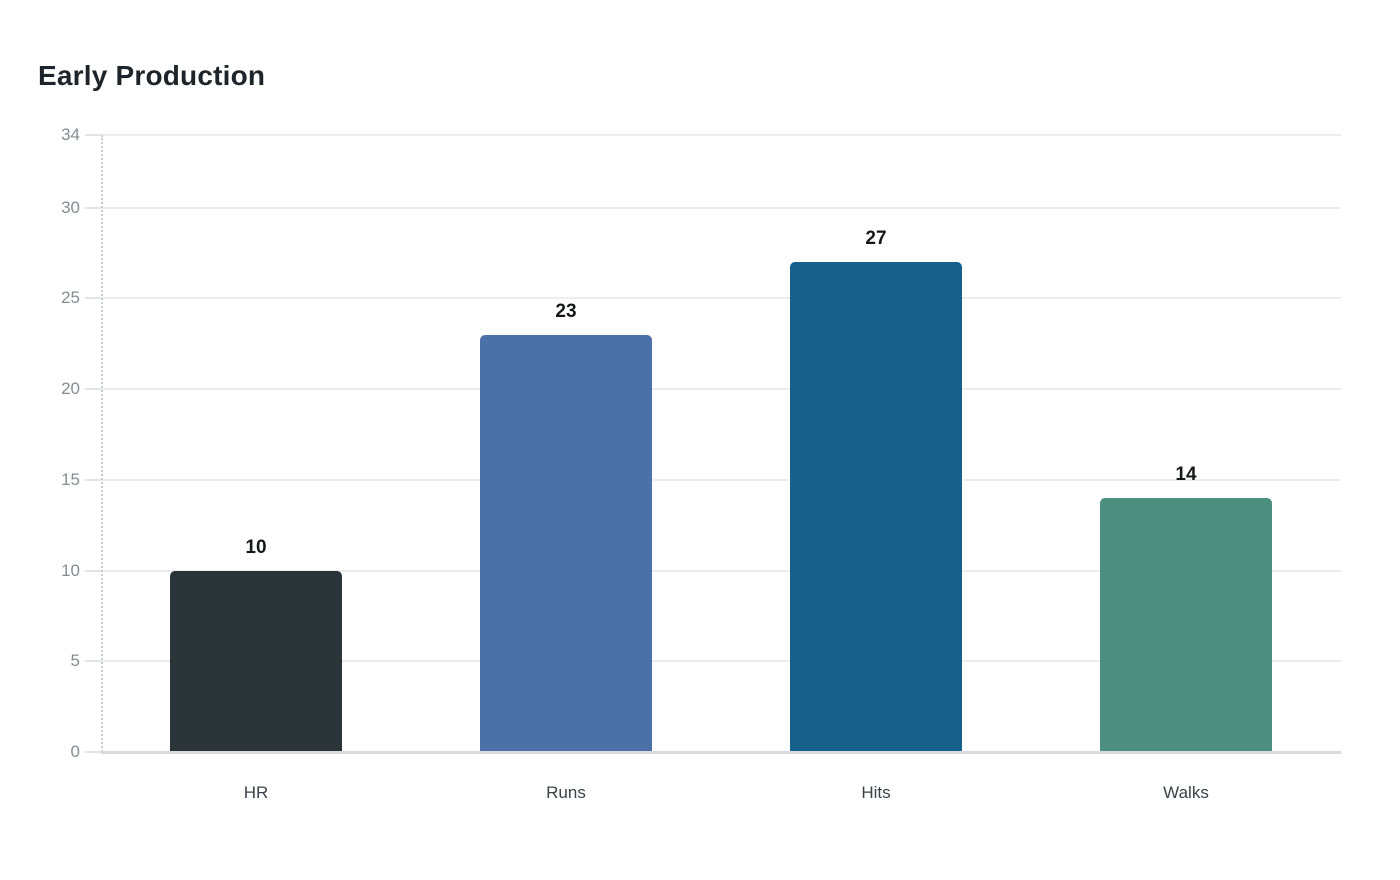 This screenshot has height=880, width=1400. I want to click on bar-value-label: 23, so click(566, 311).